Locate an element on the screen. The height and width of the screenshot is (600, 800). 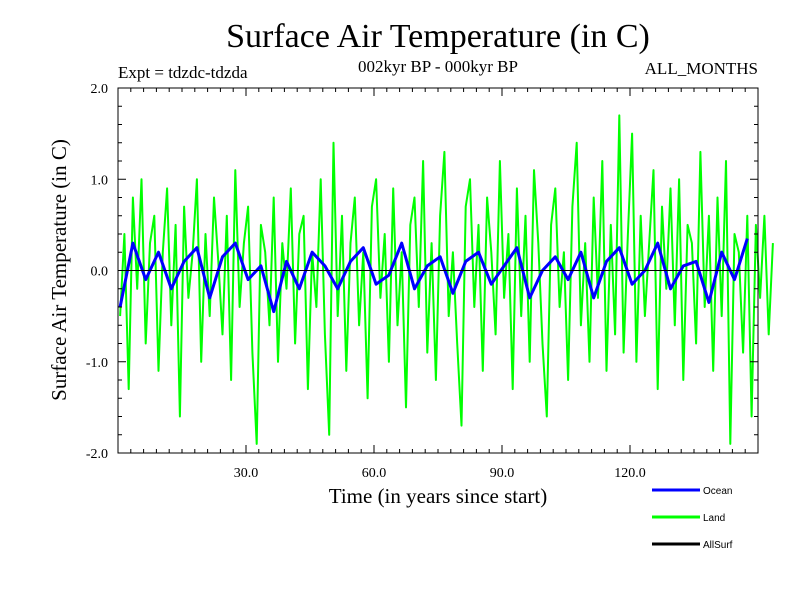
legend: Ocean Land AllSurf is located at coordinates (692, 518).